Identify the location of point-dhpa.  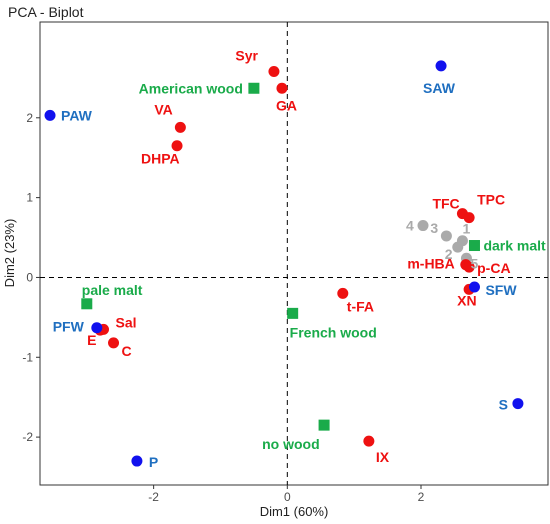
(177, 146).